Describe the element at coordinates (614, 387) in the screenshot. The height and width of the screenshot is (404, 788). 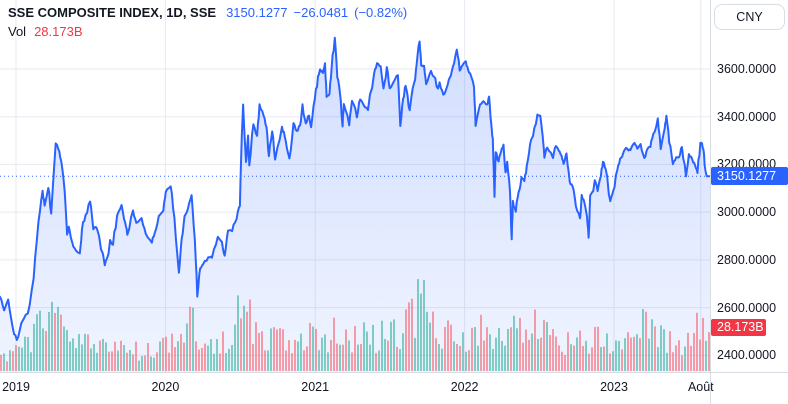
I see `time-tick-label: 2023` at that location.